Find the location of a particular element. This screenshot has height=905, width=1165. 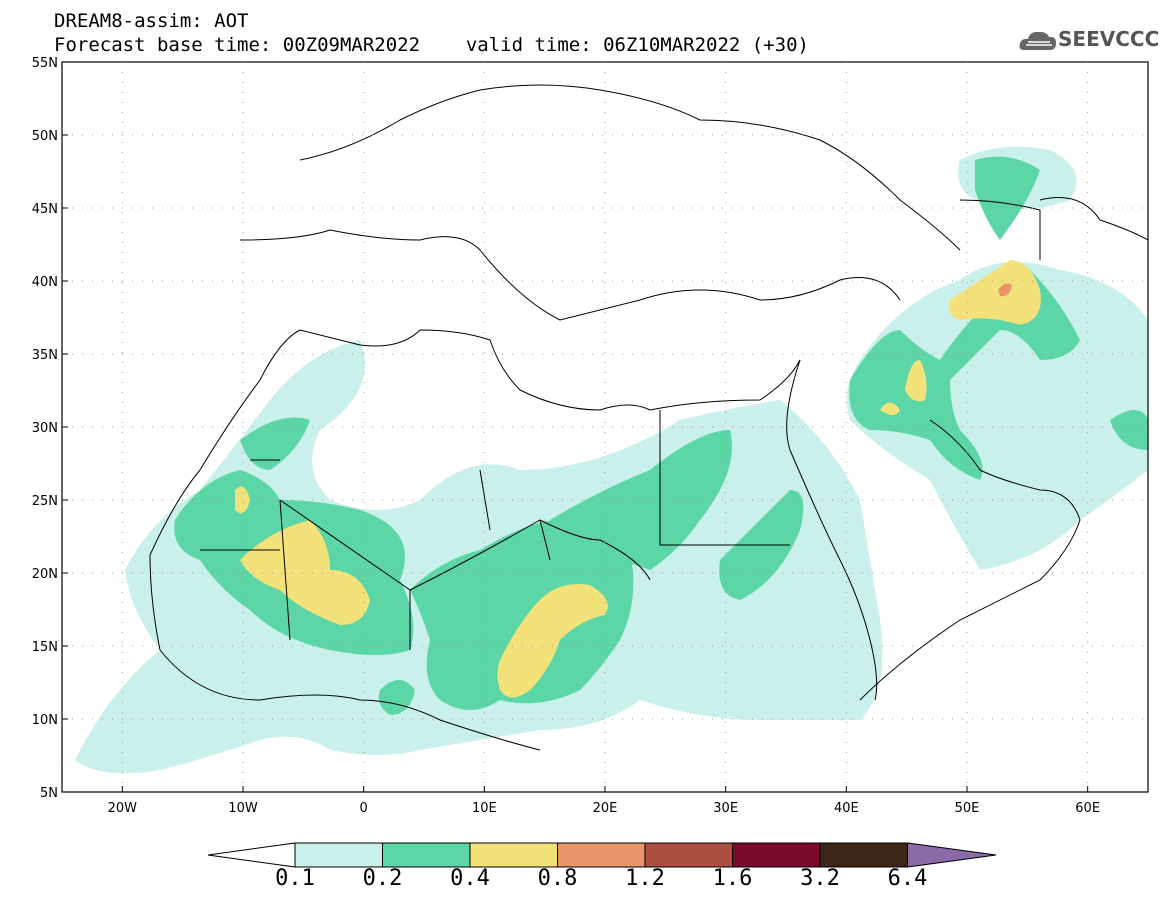

latitude-labels: 55N 50N 45N 40N 35N 30N 25N 20N 15N 10N 5N is located at coordinates (45, 428).